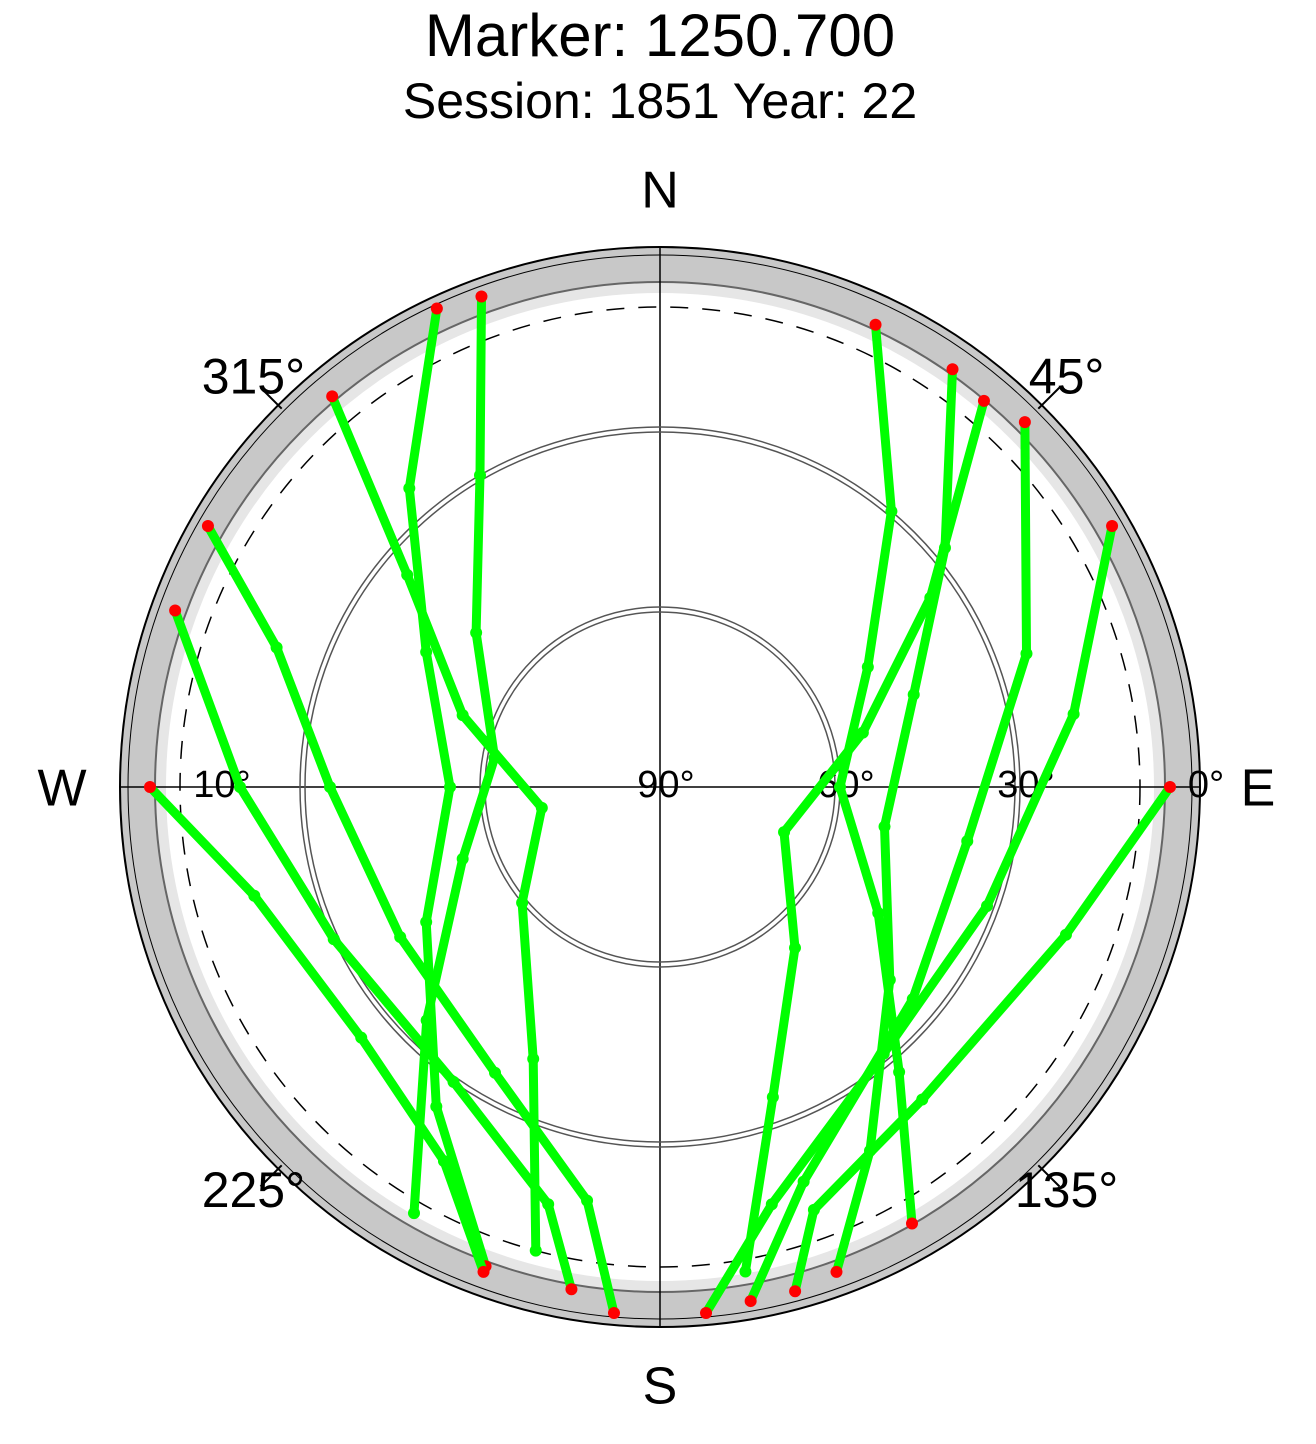 This screenshot has width=1316, height=1444. I want to click on azimuth-label: 315°, so click(253, 377).